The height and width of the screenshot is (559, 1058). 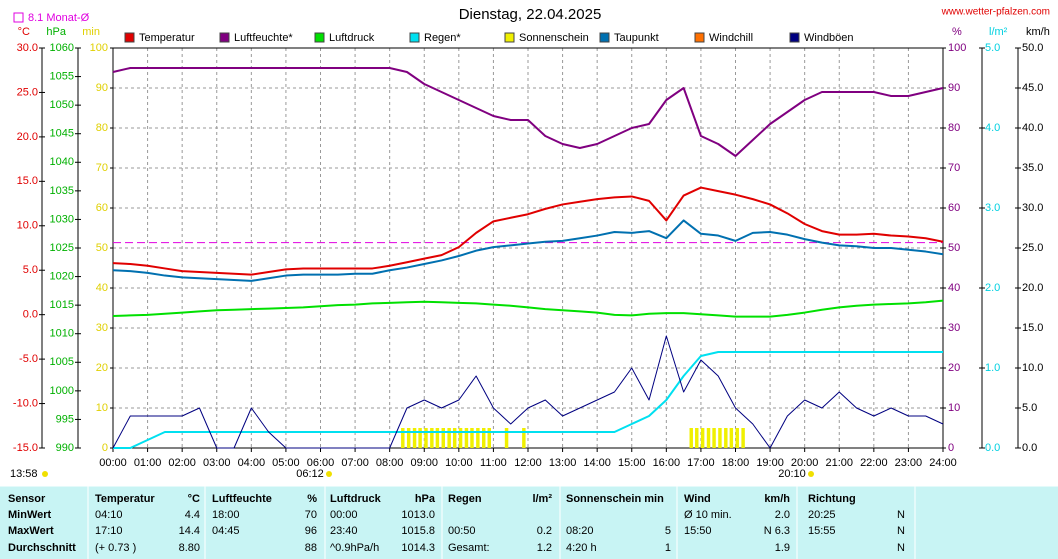 I want to click on y-tick-label: 30, so click(x=102, y=328).